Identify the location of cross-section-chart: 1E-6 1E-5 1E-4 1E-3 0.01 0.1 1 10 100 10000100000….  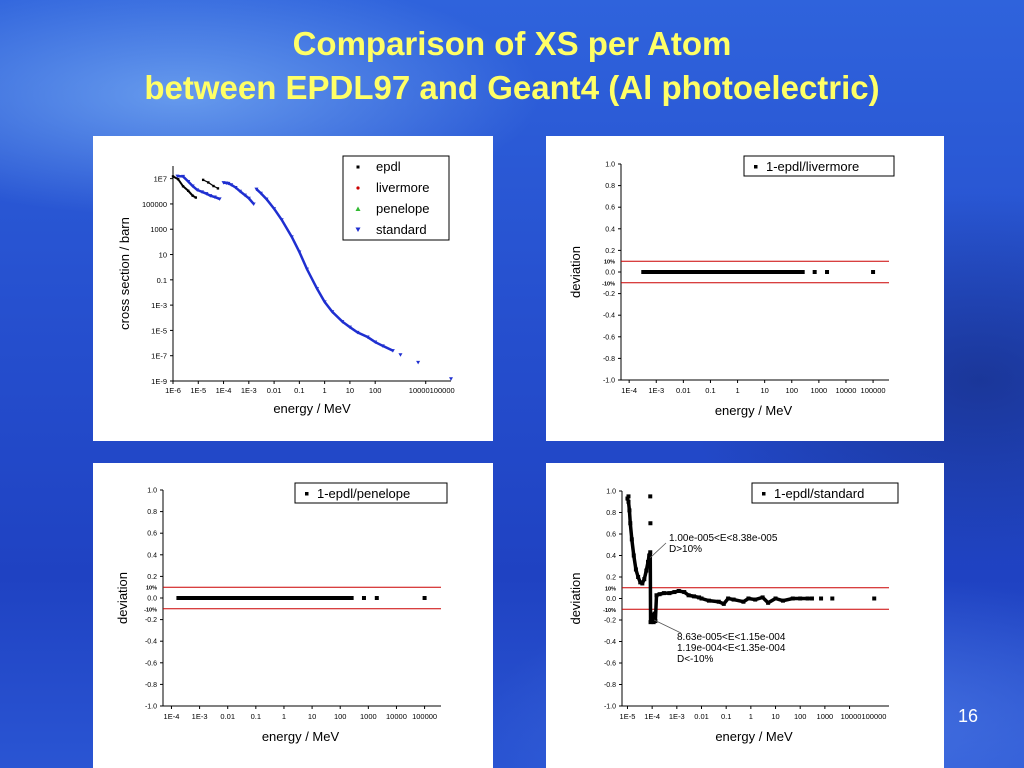
(286, 285).